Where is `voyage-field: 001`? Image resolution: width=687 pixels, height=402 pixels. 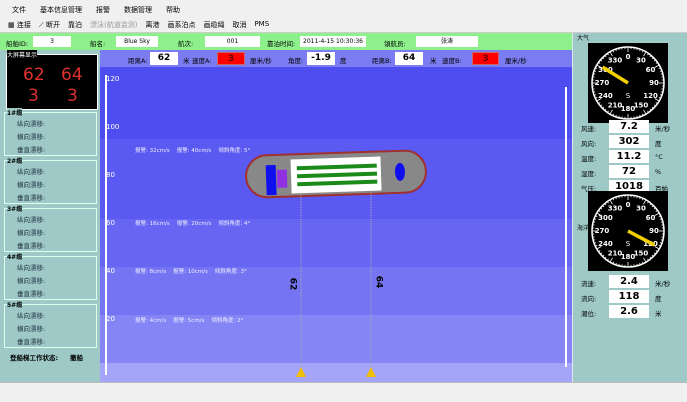
voyage-field: 001 is located at coordinates (232, 41).